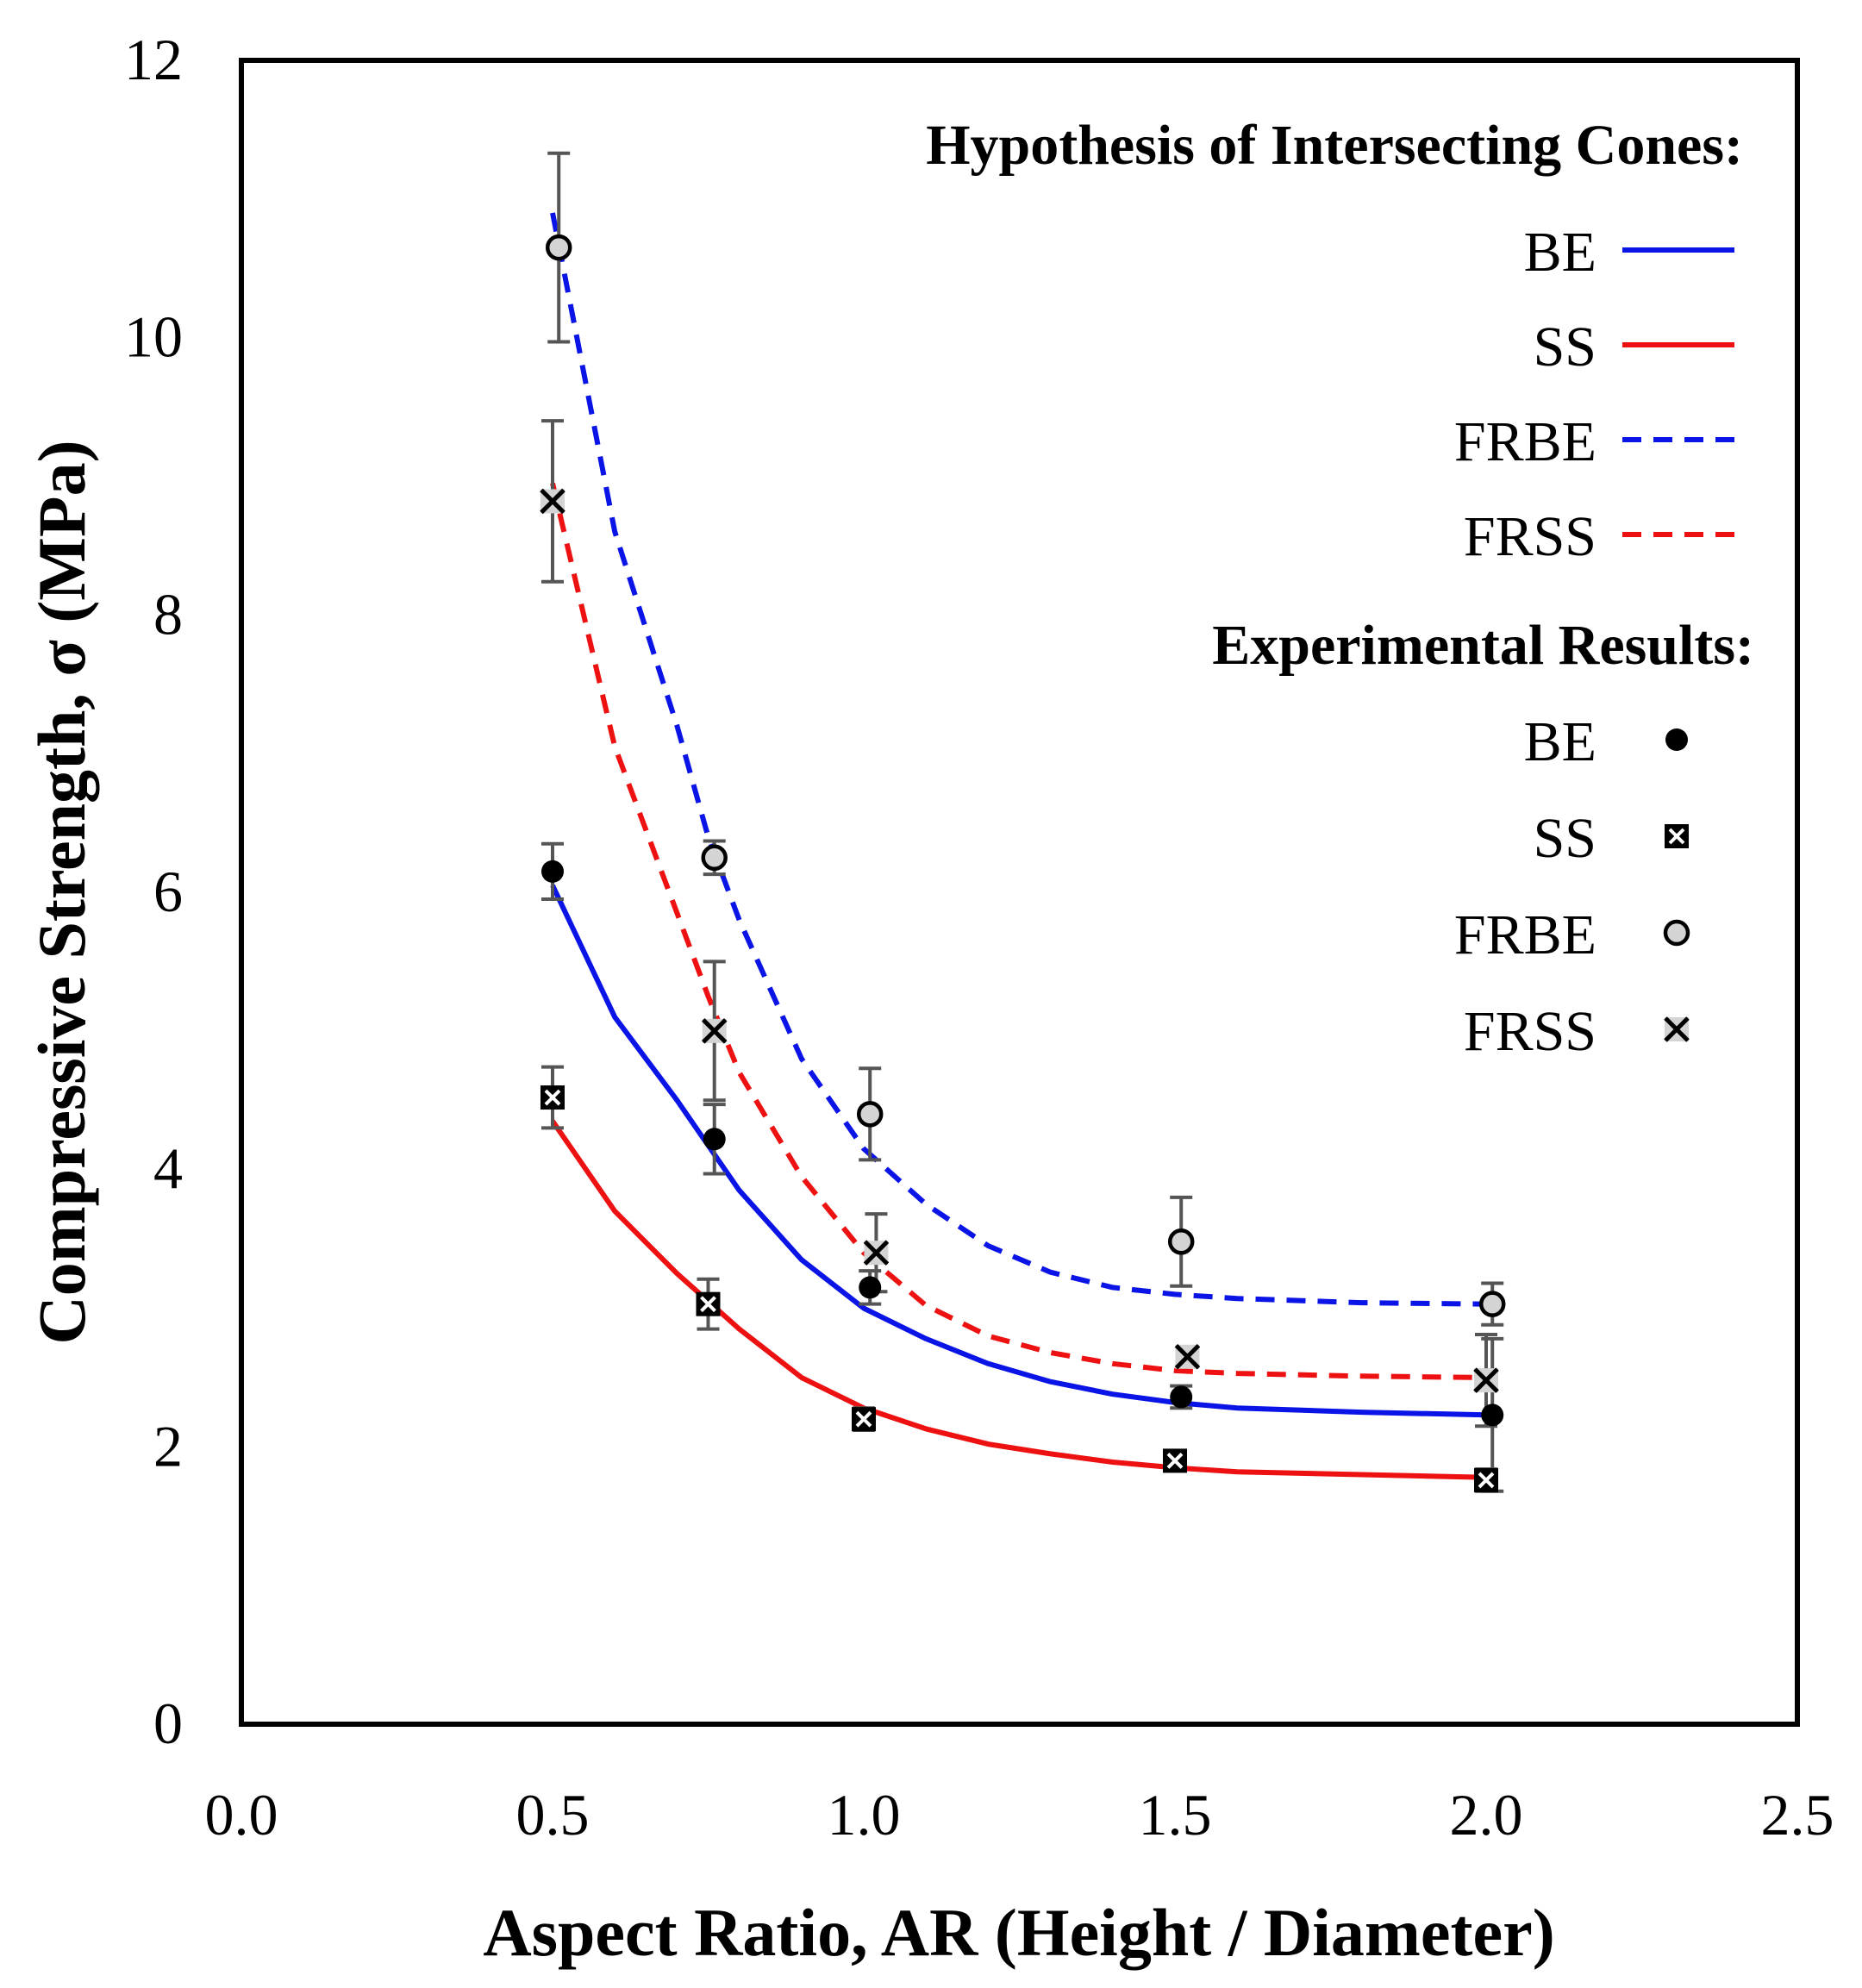 The height and width of the screenshot is (1988, 1862). What do you see at coordinates (61, 892) in the screenshot?
I see `y-axis-label: Compressive Strength, σ (MPa)` at bounding box center [61, 892].